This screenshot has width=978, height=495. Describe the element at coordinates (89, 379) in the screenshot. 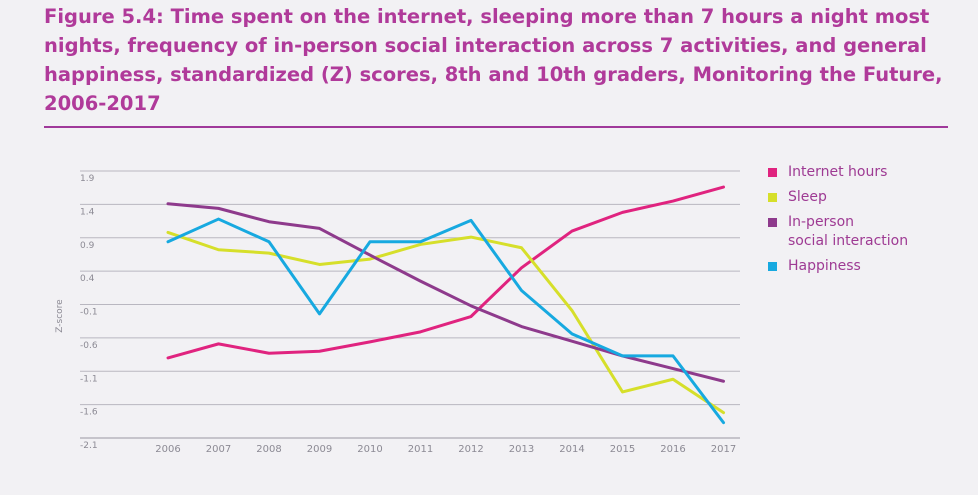

I see `y-tick-label: -1.1` at that location.